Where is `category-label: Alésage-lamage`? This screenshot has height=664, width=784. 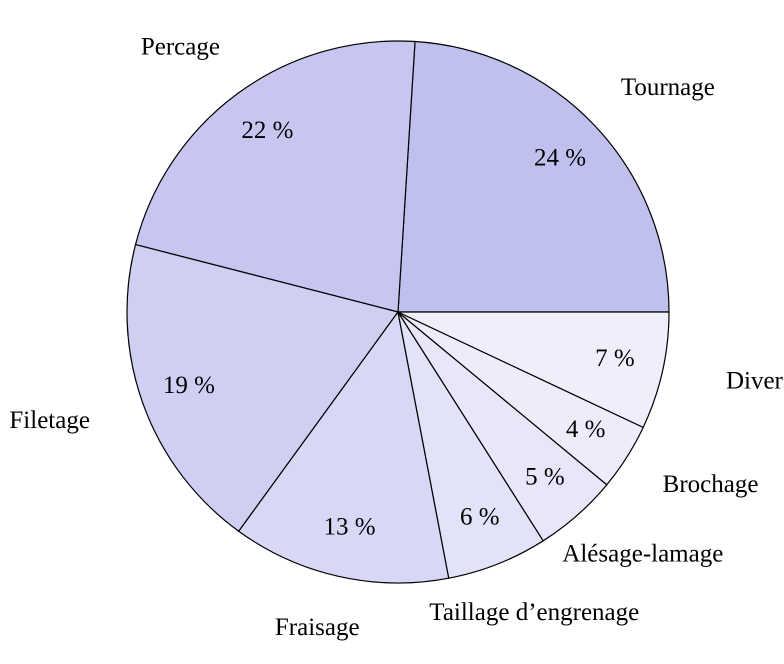
category-label: Alésage-lamage is located at coordinates (642, 554).